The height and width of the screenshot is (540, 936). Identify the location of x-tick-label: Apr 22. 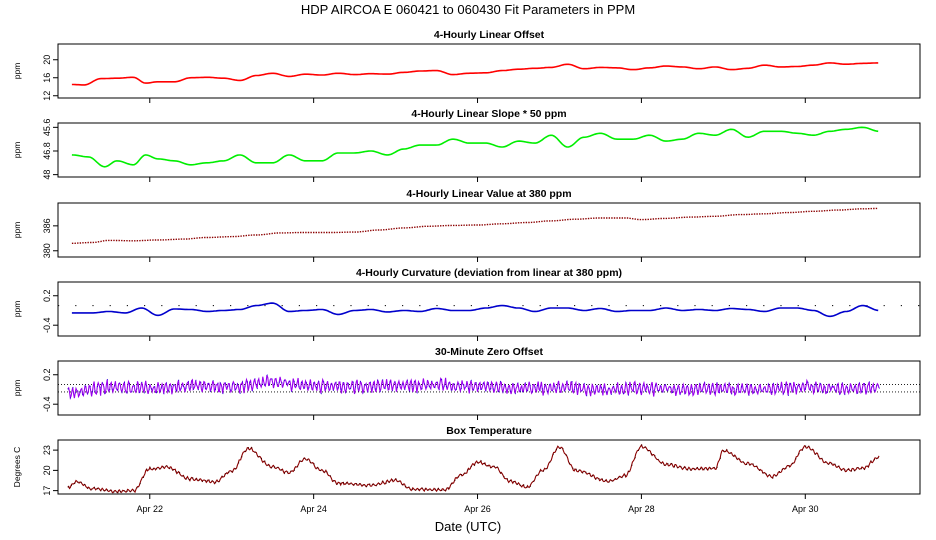
(150, 509).